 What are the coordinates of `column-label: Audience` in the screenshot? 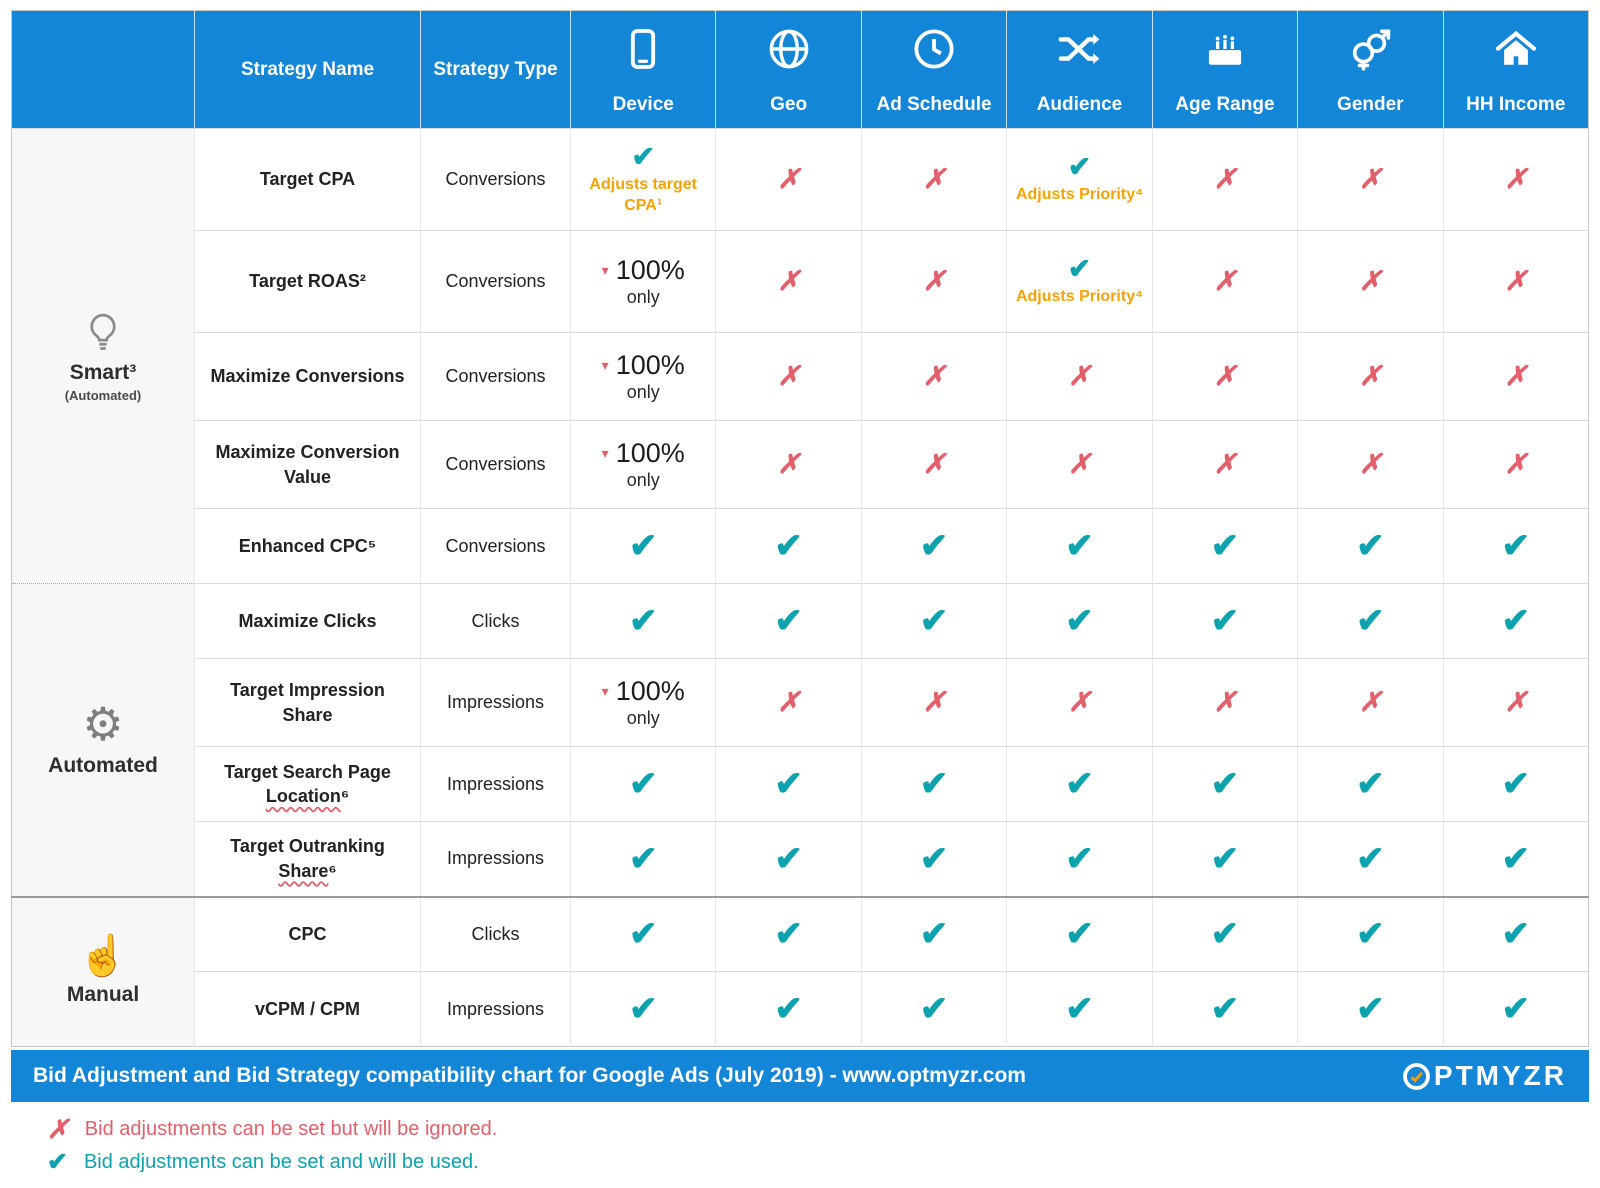 It's located at (1079, 104).